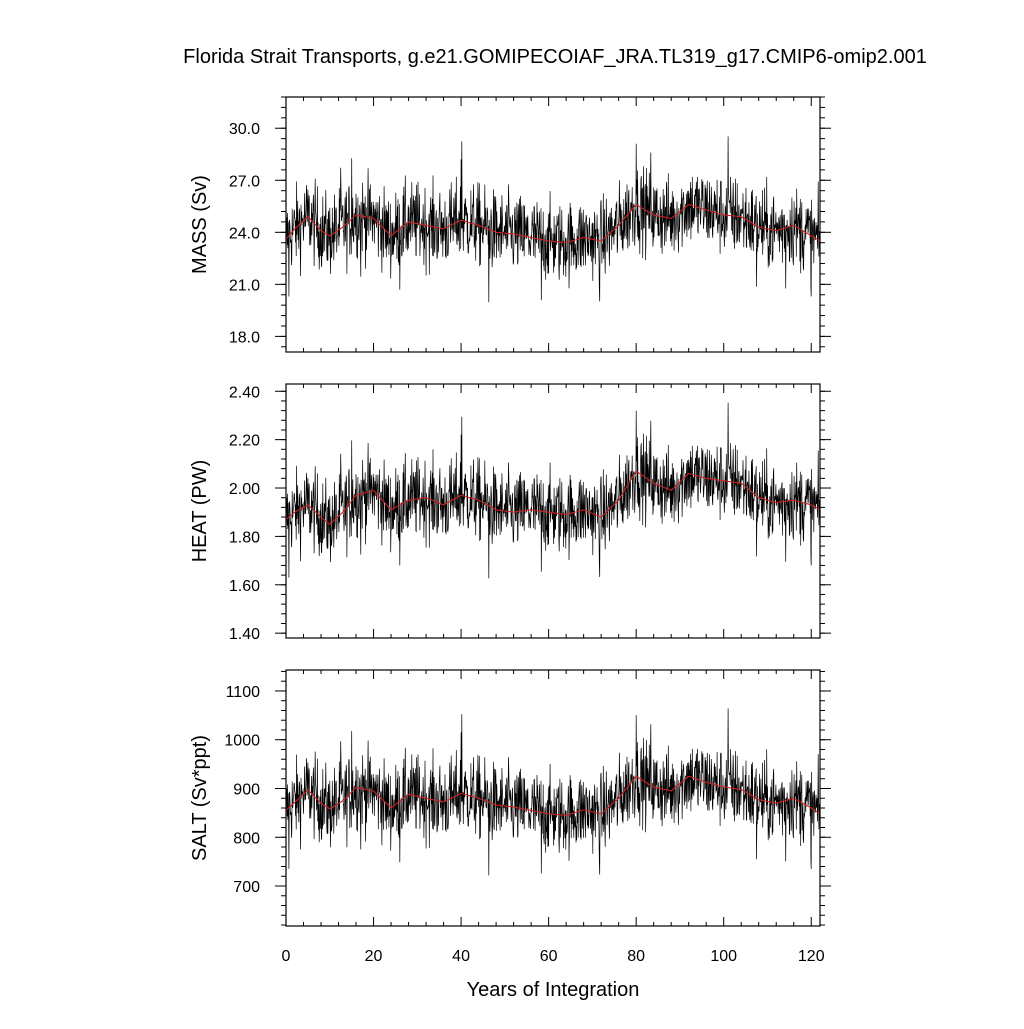 The width and height of the screenshot is (1024, 1029). Describe the element at coordinates (549, 956) in the screenshot. I see `x-tick-label: 60` at that location.